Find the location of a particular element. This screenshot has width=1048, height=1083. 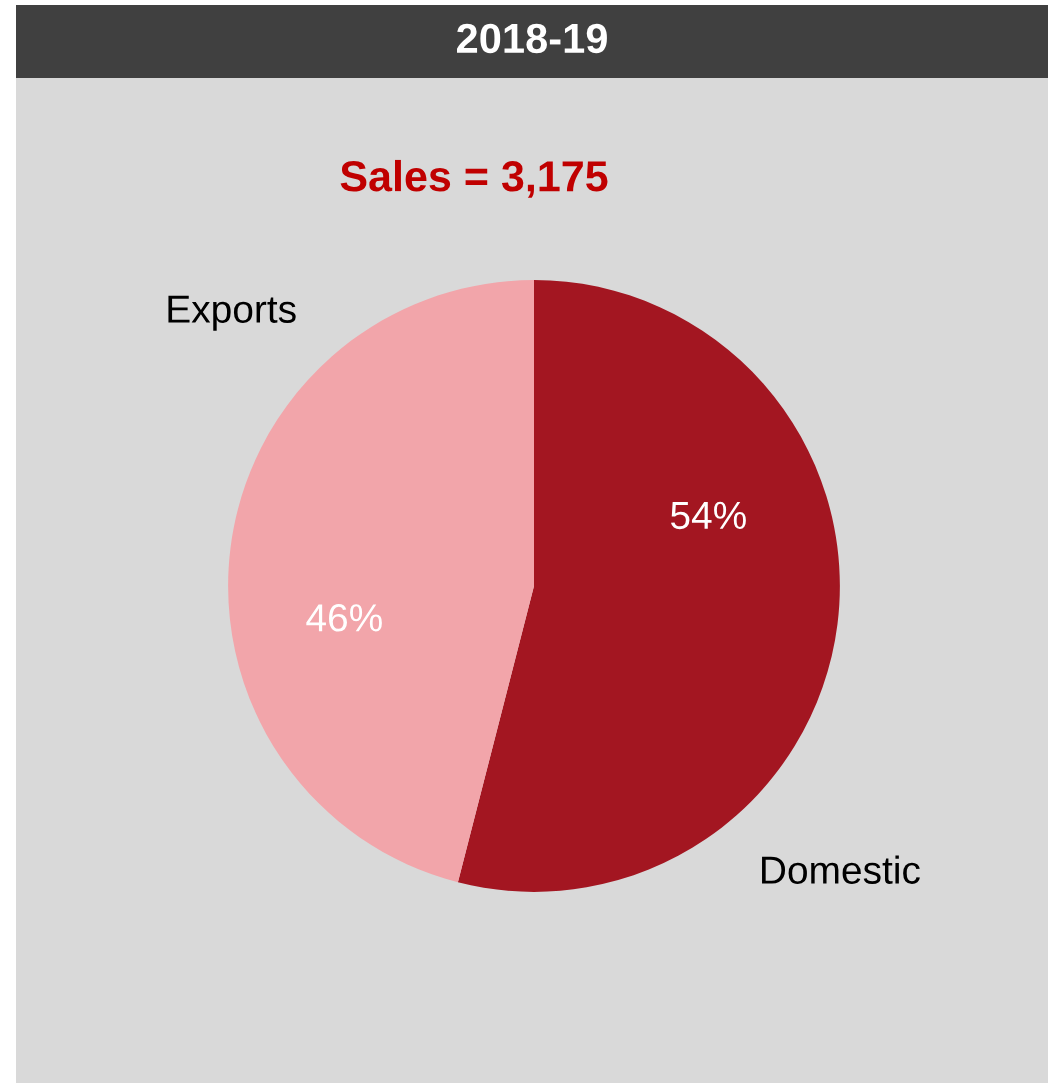

slice-label: Domestic is located at coordinates (841, 869).